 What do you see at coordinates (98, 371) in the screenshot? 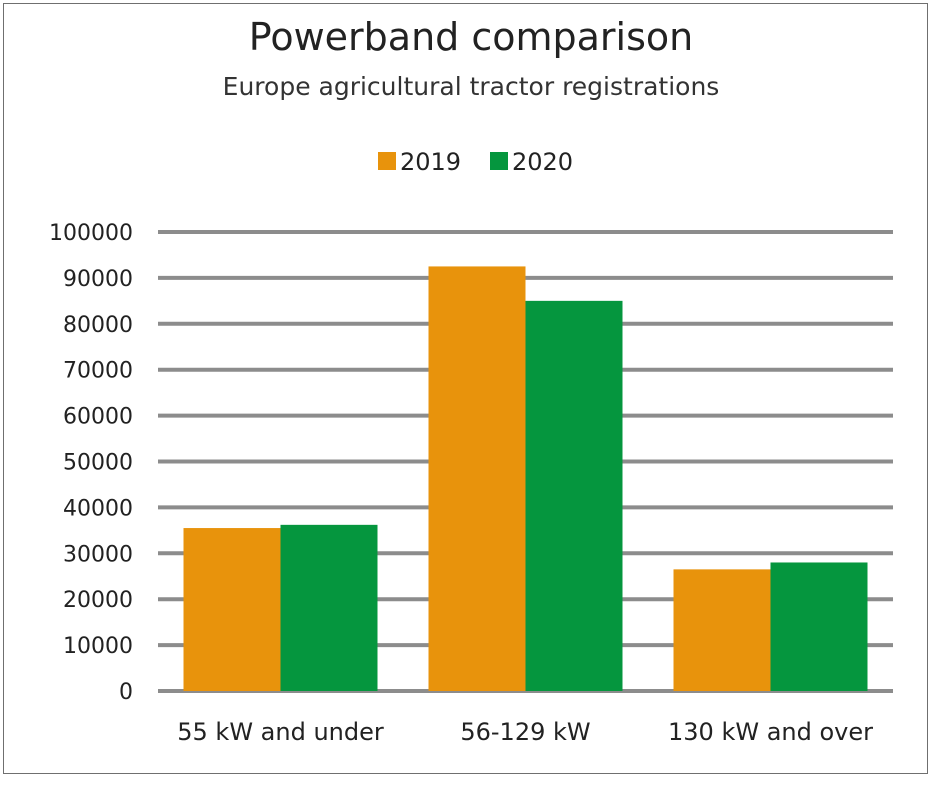
I see `y-tick-label: 70000` at bounding box center [98, 371].